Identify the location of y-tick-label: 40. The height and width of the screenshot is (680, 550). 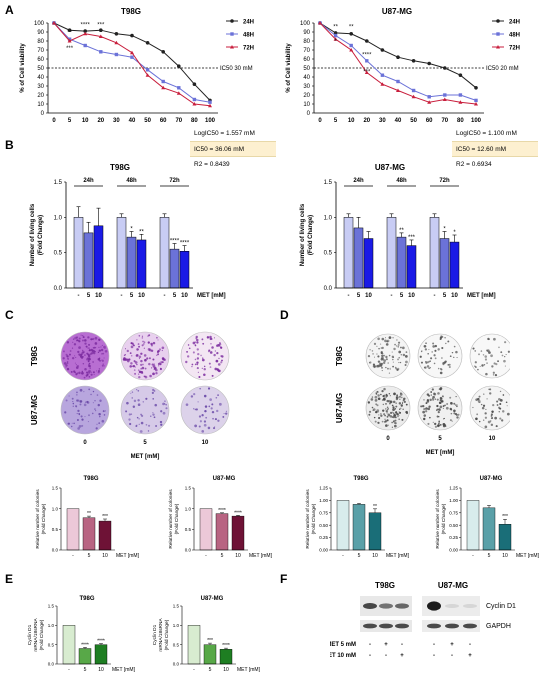
(306, 78).